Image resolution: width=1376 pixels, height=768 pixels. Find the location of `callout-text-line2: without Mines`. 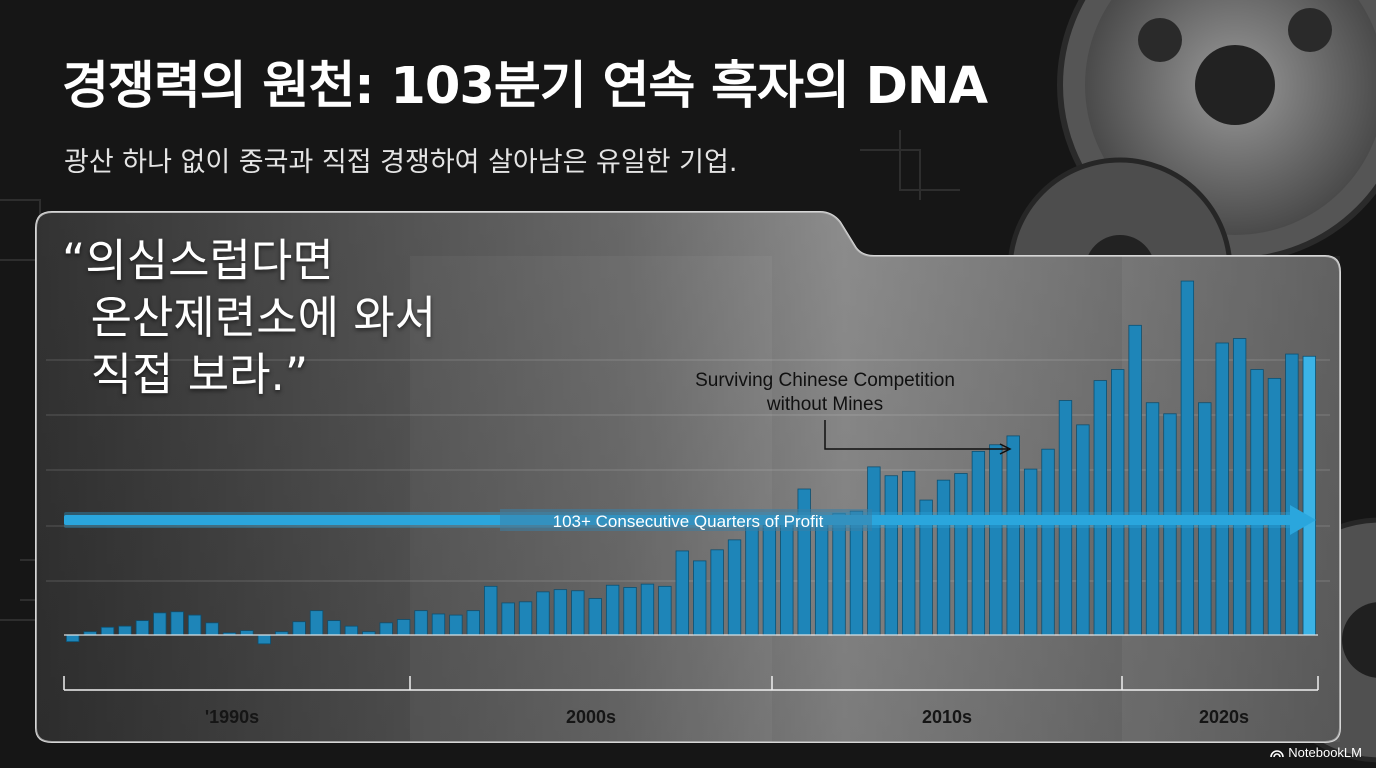

callout-text-line2: without Mines is located at coordinates (824, 404).